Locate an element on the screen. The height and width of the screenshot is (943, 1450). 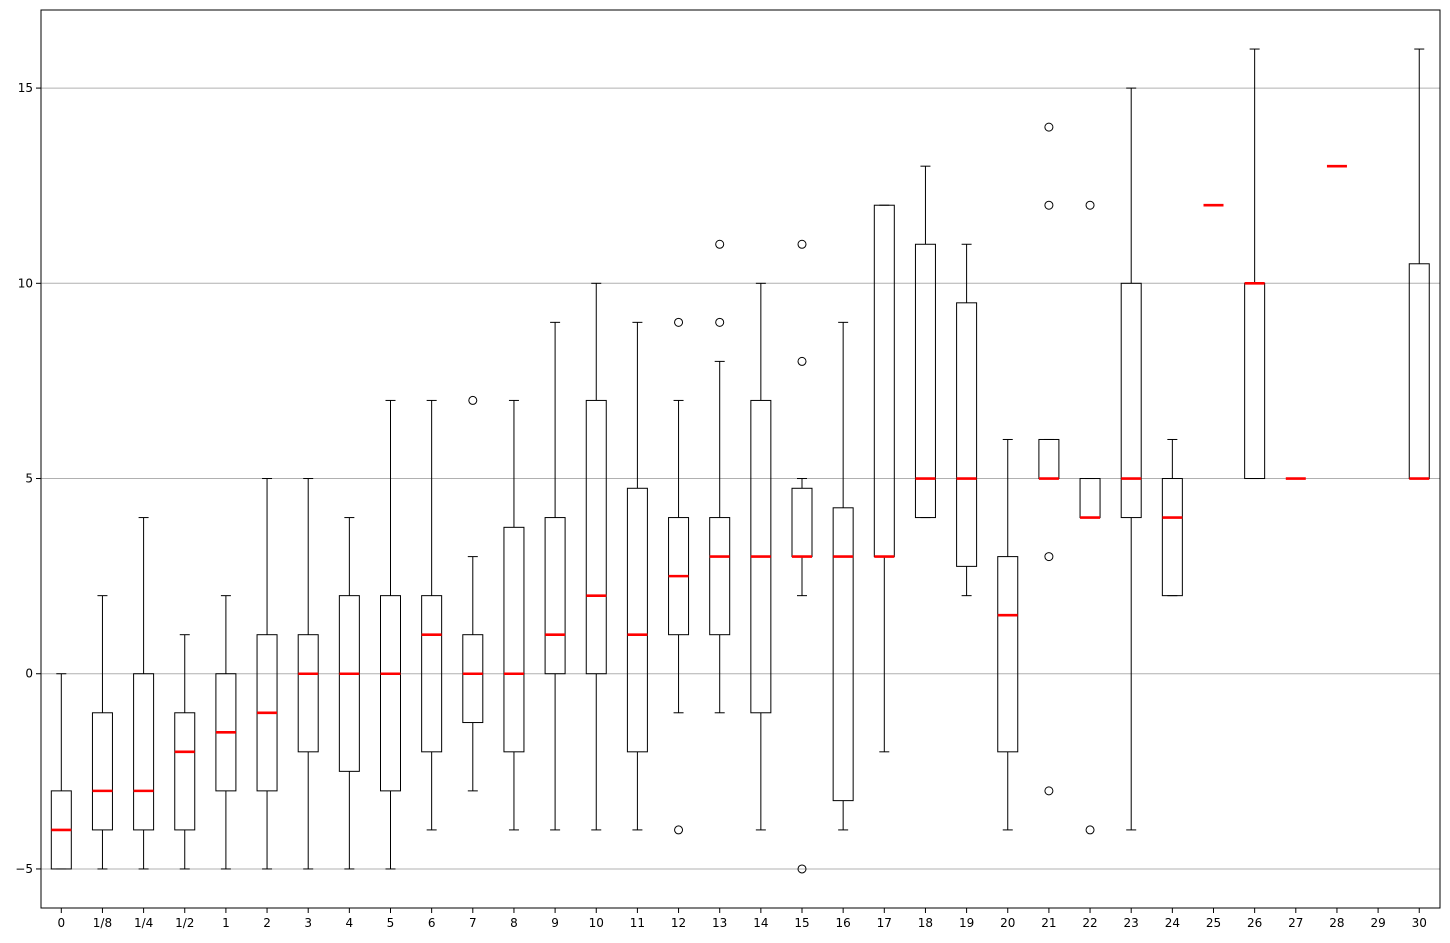
box-1/8 is located at coordinates (102, 732).